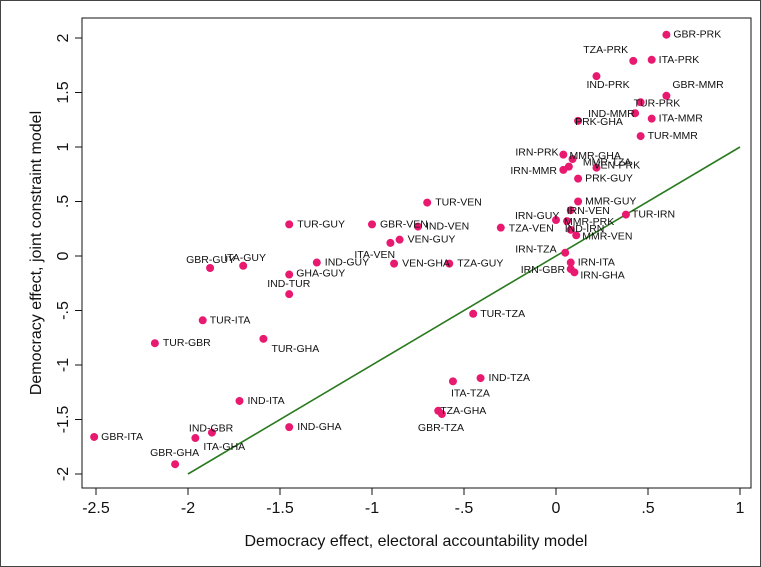  What do you see at coordinates (697, 35) in the screenshot?
I see `point-label: GBR-PRK` at bounding box center [697, 35].